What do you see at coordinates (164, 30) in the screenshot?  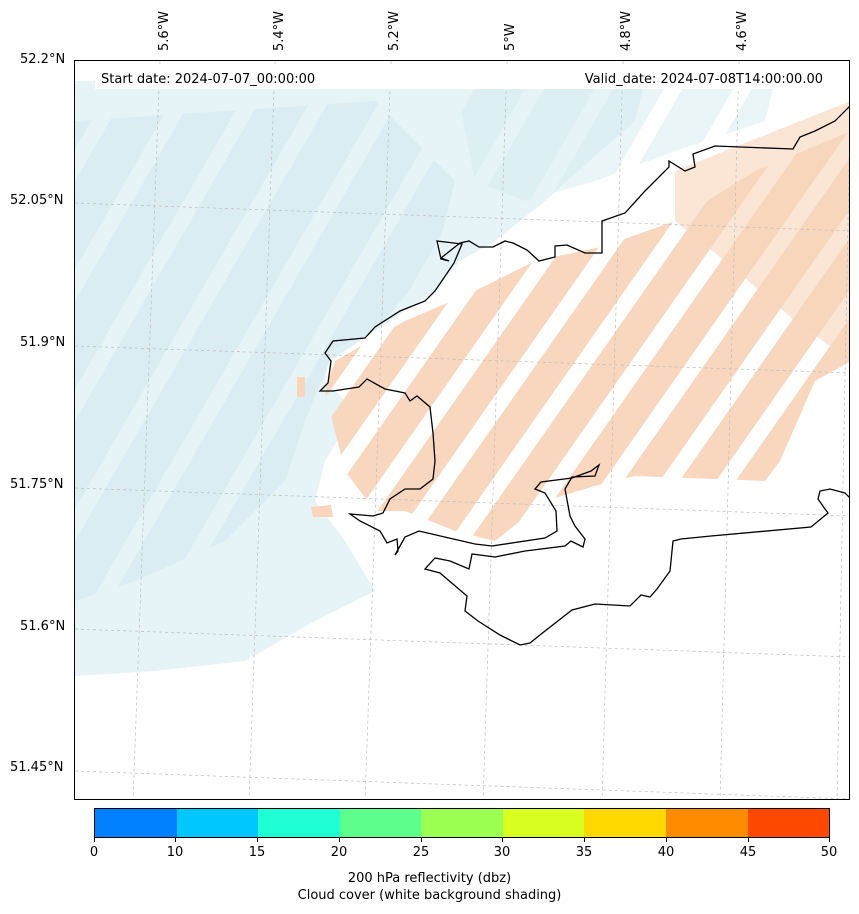 I see `lon-label-5-6: 5.6°W` at bounding box center [164, 30].